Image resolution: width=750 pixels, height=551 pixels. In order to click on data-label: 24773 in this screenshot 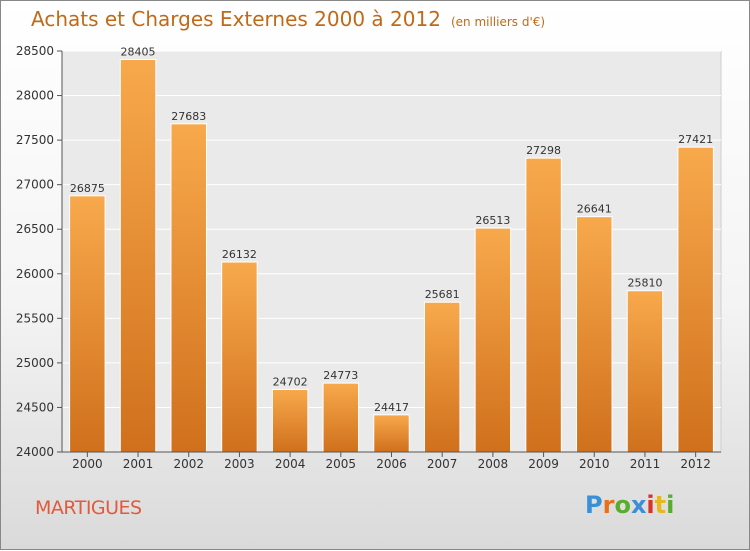, I will do `click(340, 375)`.